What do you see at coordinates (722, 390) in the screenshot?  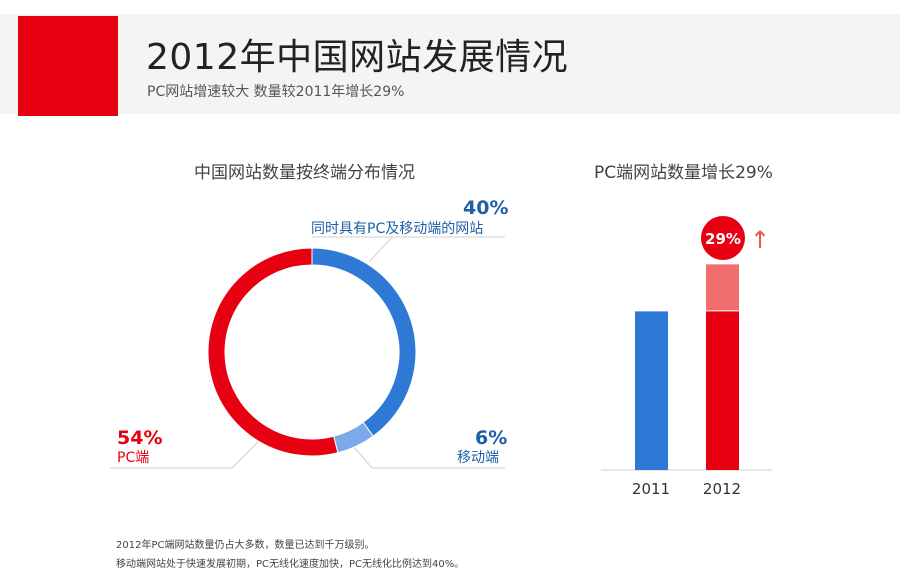 I see `bar-2012-base` at bounding box center [722, 390].